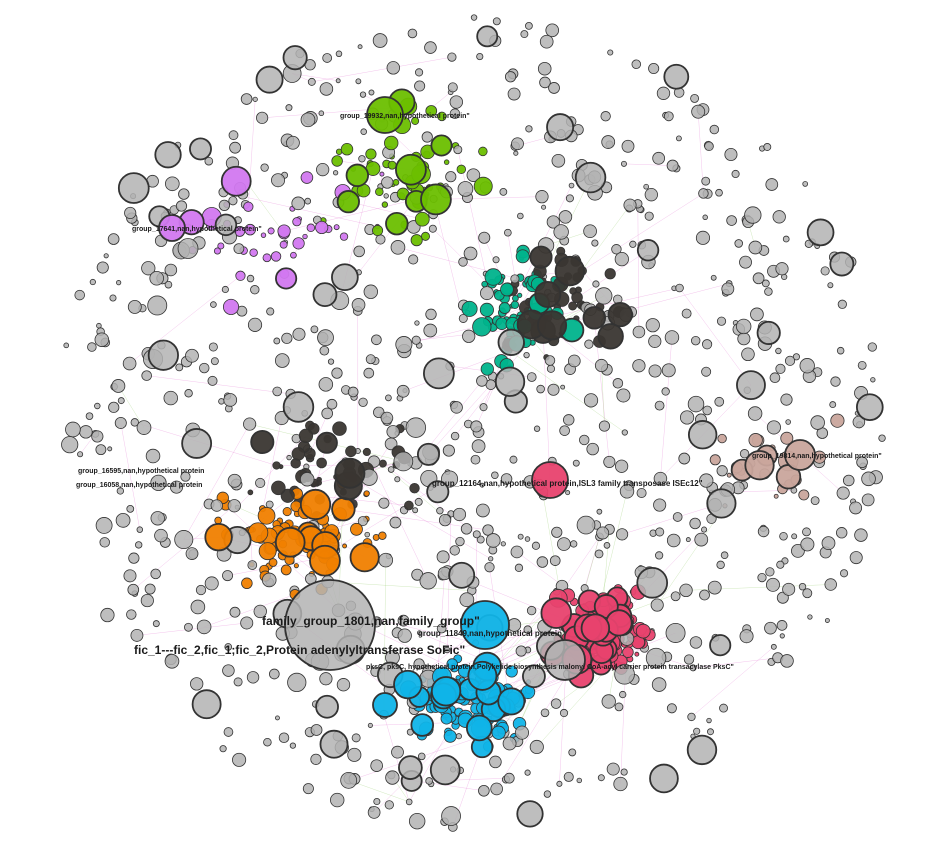  Describe the element at coordinates (357, 175) in the screenshot. I see `node-green` at that location.